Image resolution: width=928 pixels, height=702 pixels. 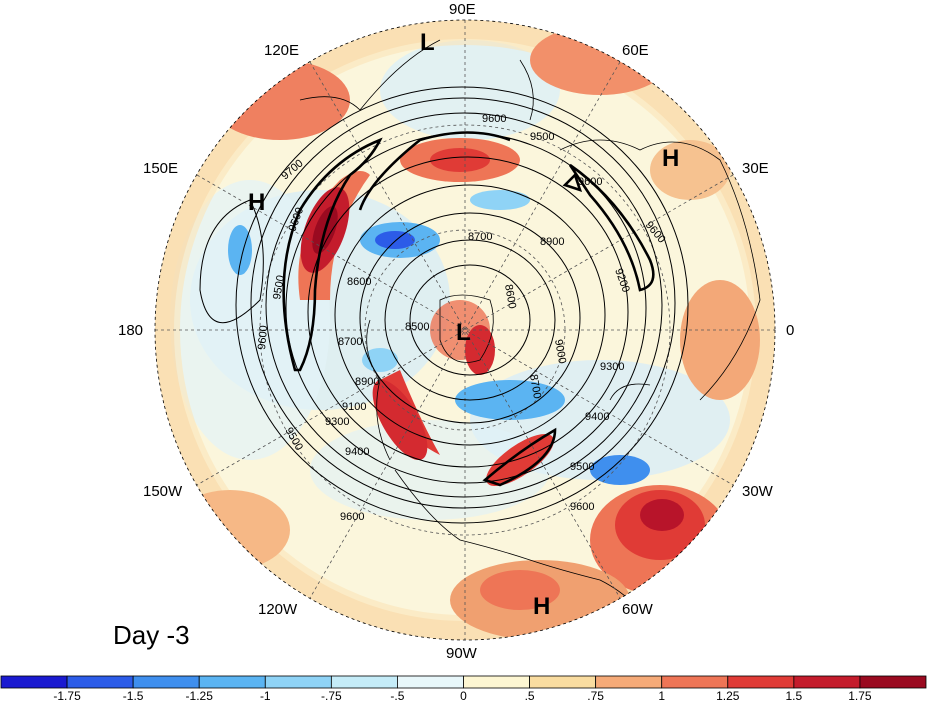 What do you see at coordinates (67, 695) in the screenshot?
I see `colorbar-tick-label: -1.75` at bounding box center [67, 695].